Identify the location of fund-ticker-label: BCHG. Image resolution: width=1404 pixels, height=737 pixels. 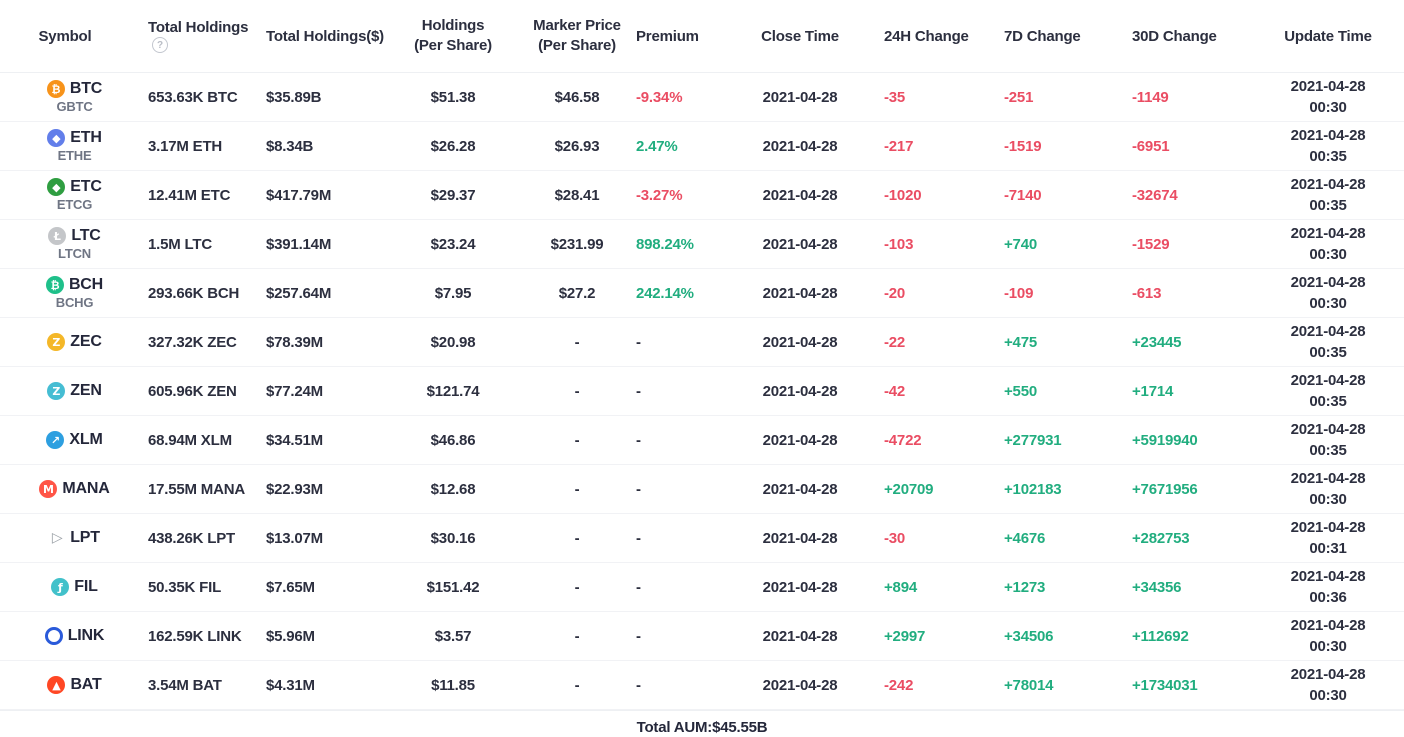
(74, 302).